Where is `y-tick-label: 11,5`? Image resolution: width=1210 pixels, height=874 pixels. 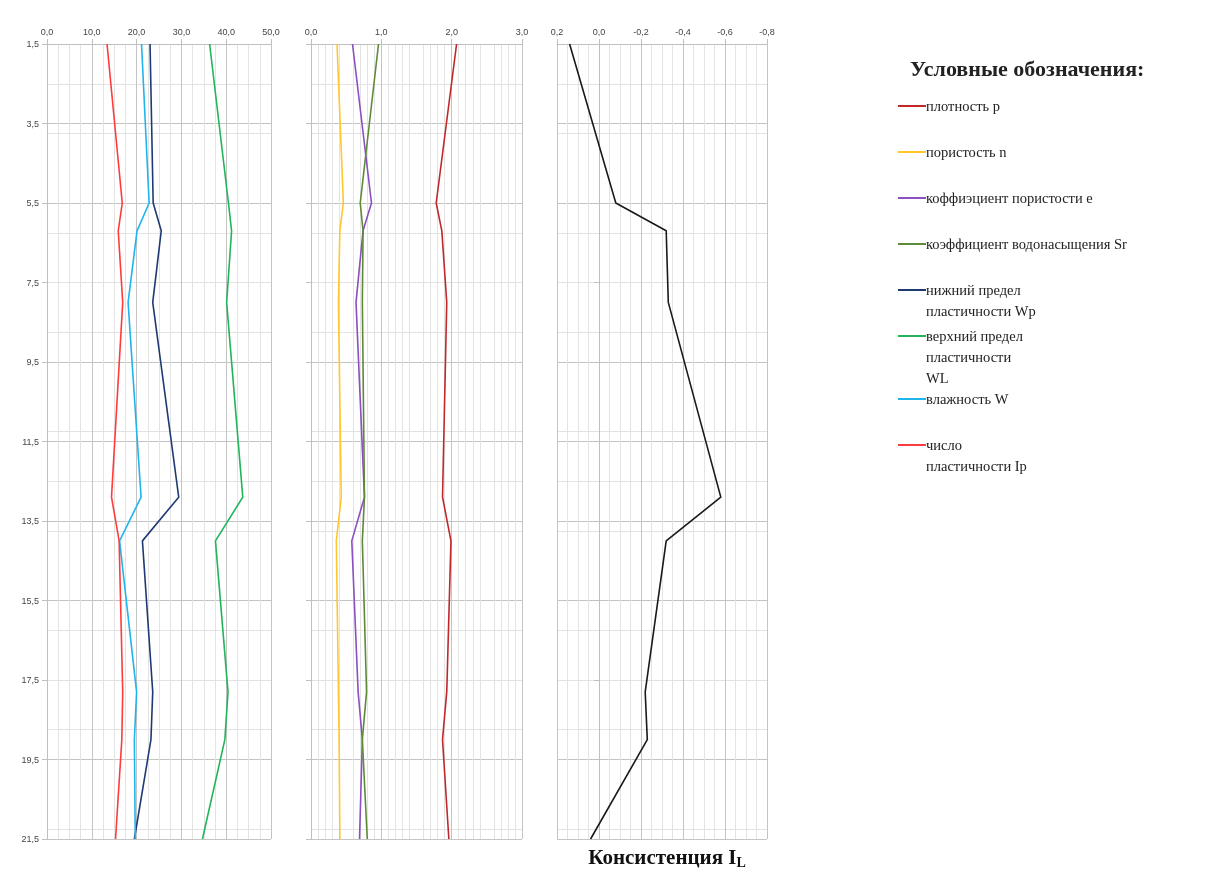
y-tick-label: 11,5 is located at coordinates (30, 441).